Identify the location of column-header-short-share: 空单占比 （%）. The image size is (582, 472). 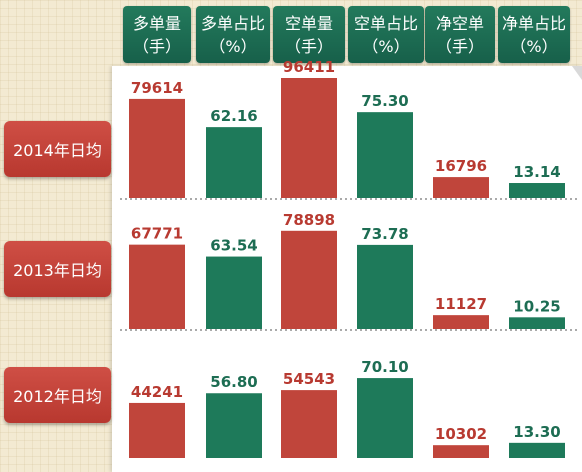
(386, 34).